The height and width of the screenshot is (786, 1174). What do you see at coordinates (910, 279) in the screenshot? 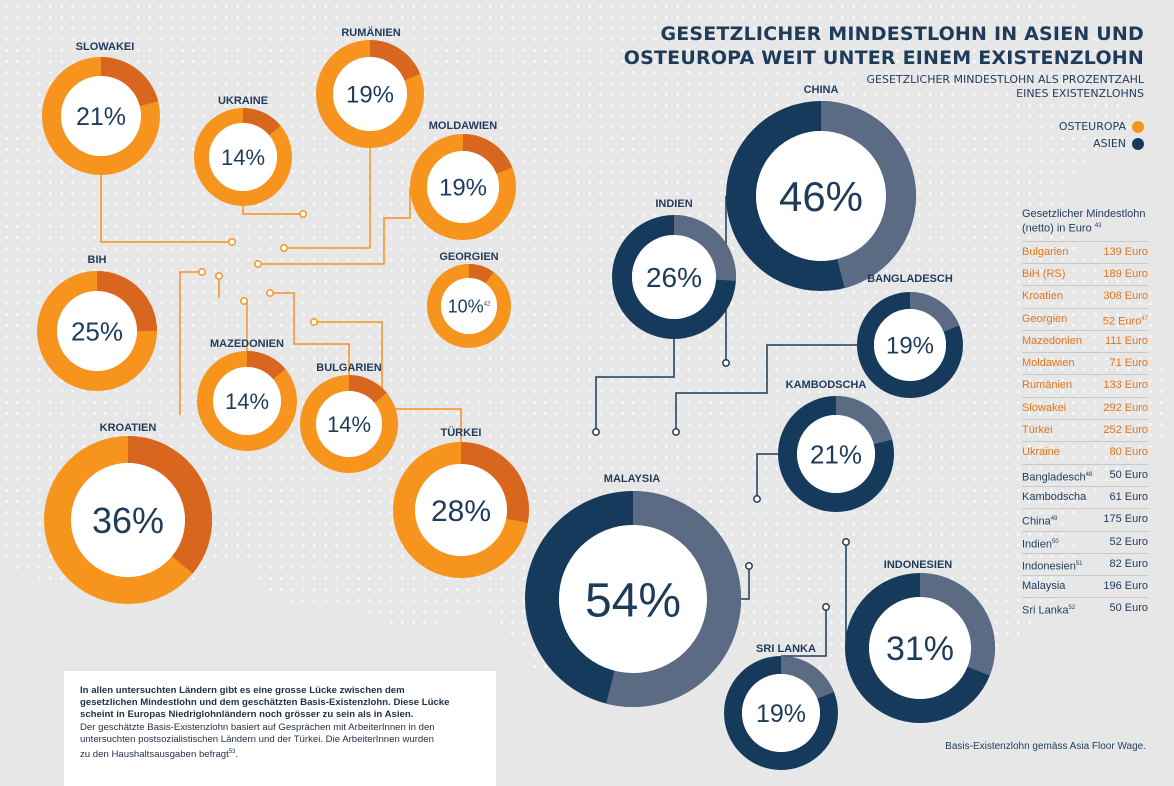
I see `donut-country-bangladesch: BANGLADESCH` at bounding box center [910, 279].